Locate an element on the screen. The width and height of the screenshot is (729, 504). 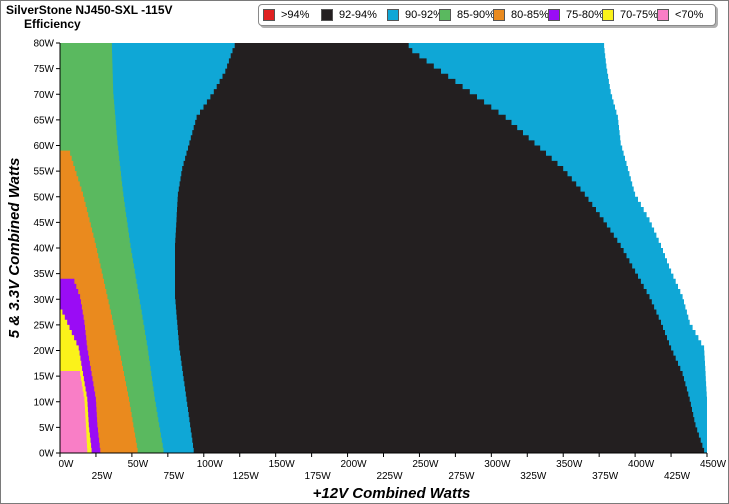
legend-label: 90-92% is located at coordinates (424, 15).